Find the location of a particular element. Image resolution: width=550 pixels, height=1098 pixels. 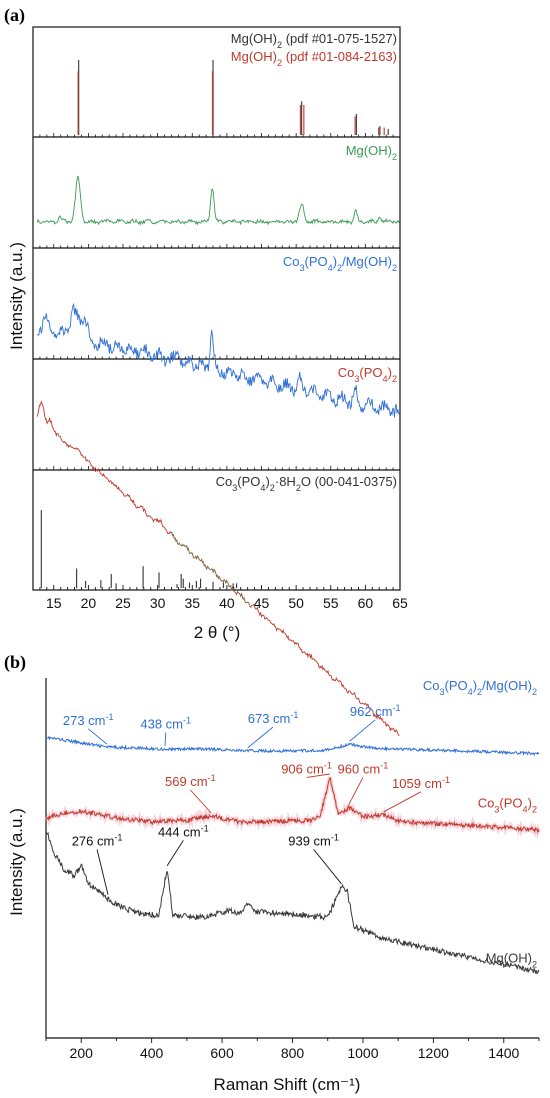

pattern-line-overlay is located at coordinates (213, 570).